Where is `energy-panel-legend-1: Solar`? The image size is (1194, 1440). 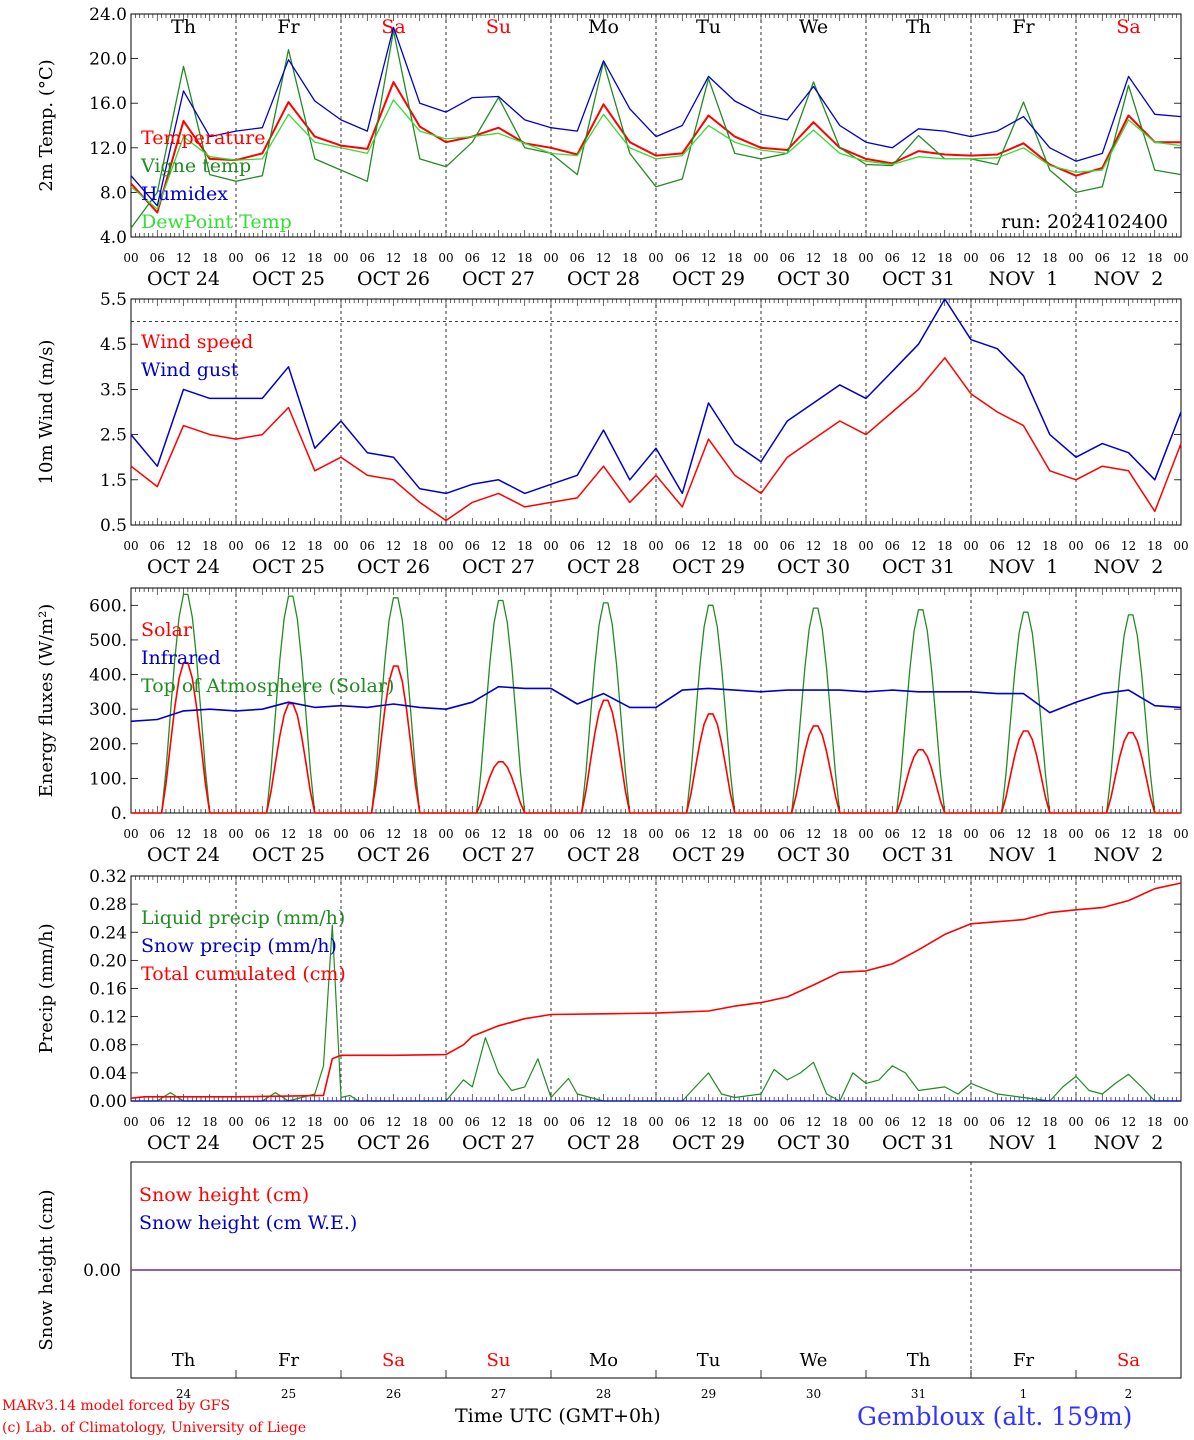
energy-panel-legend-1: Solar is located at coordinates (167, 630).